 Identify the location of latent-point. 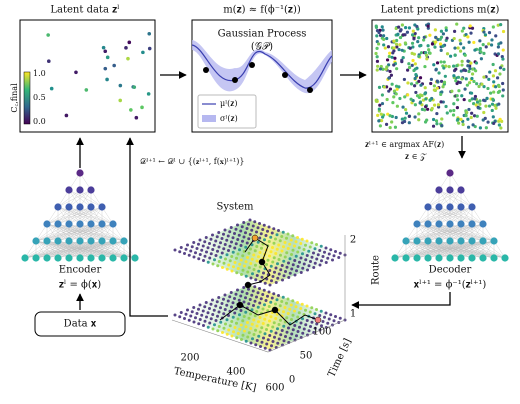
(105, 51).